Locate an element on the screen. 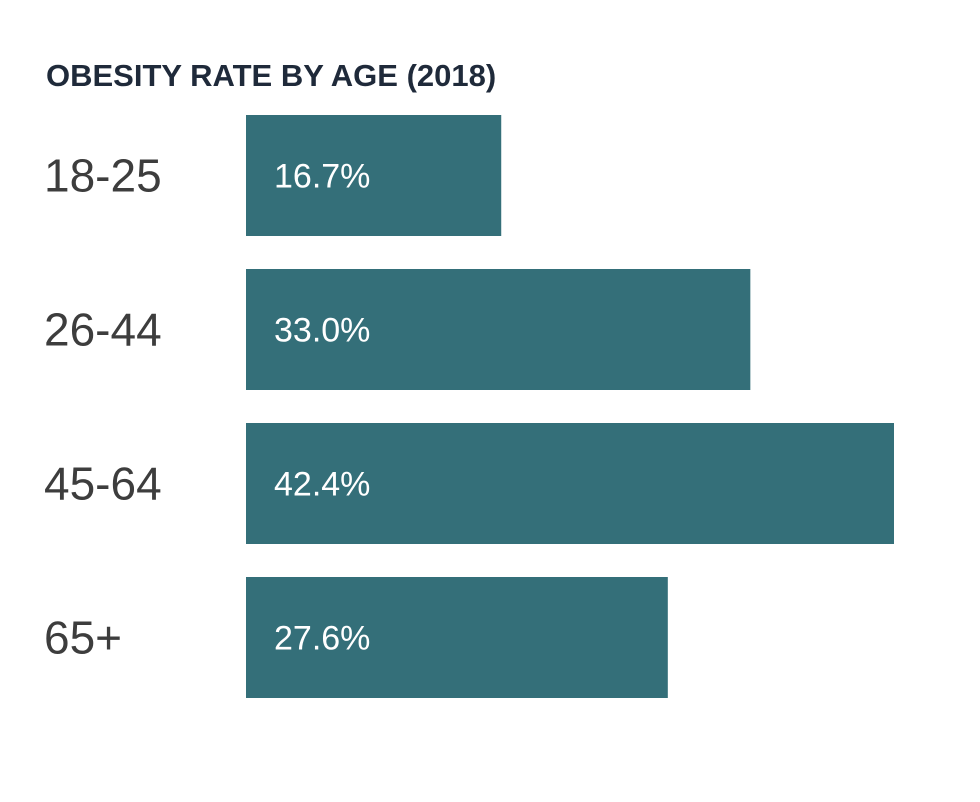 The image size is (980, 802). bar-group-45-64: 45-64 42.4% is located at coordinates (469, 483).